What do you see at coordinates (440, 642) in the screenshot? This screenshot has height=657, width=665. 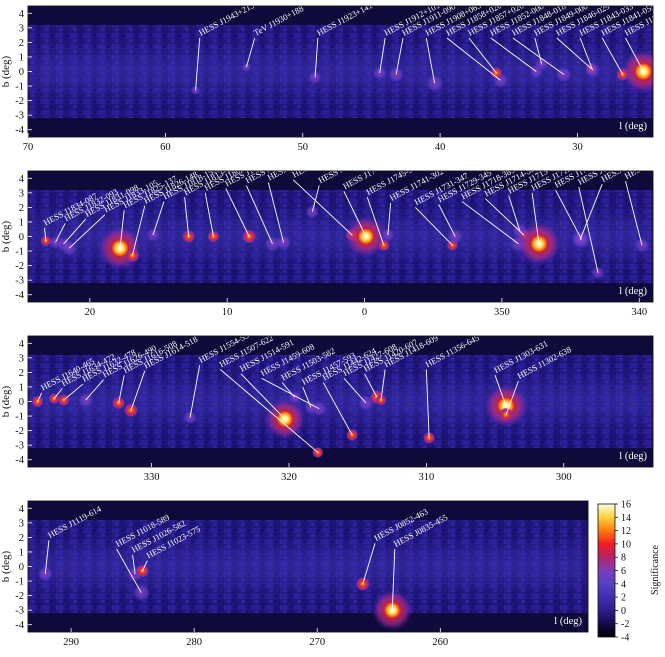 I see `x-tick-label: 260` at bounding box center [440, 642].